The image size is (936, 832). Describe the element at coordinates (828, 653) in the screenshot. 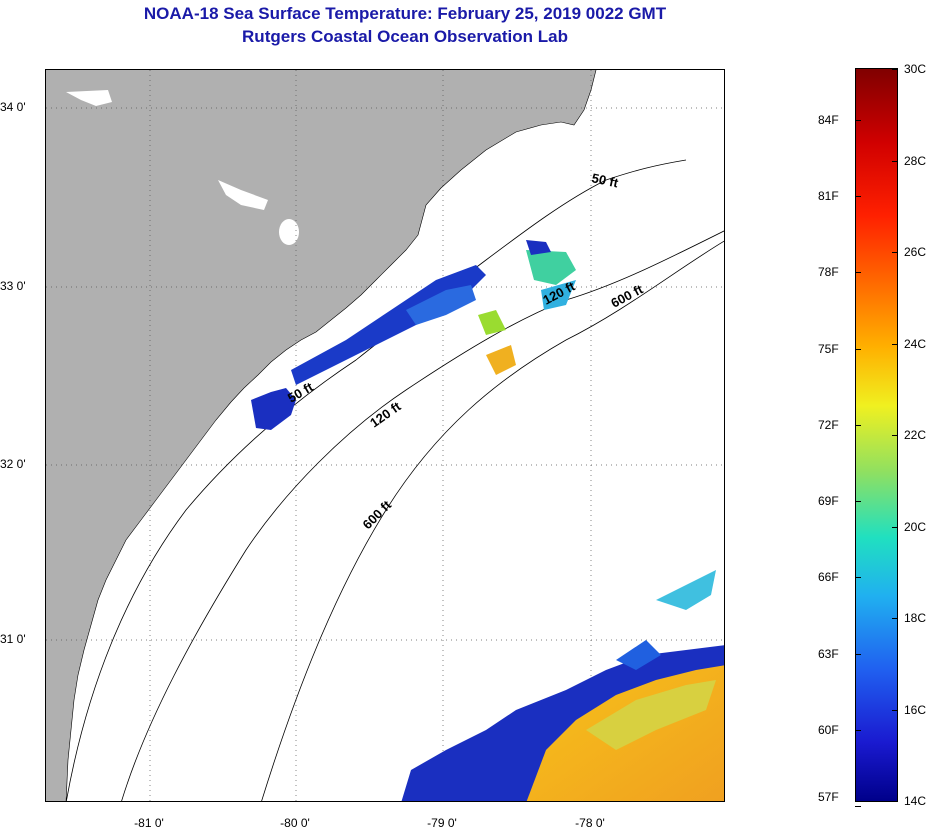

I see `colorbar-fahrenheit-label: 63F` at that location.